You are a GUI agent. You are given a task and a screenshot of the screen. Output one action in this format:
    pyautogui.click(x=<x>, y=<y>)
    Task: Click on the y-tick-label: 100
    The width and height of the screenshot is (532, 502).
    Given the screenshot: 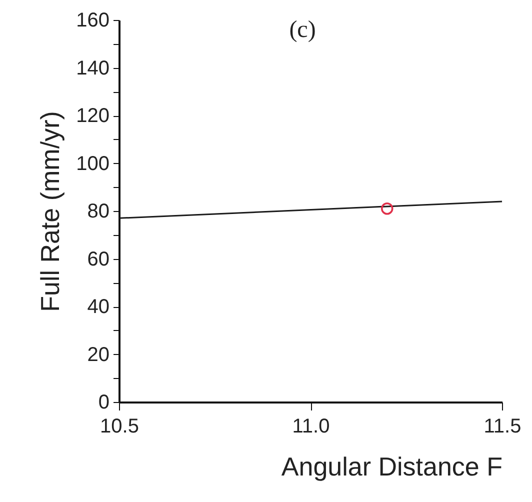 What is the action you would take?
    pyautogui.click(x=93, y=163)
    